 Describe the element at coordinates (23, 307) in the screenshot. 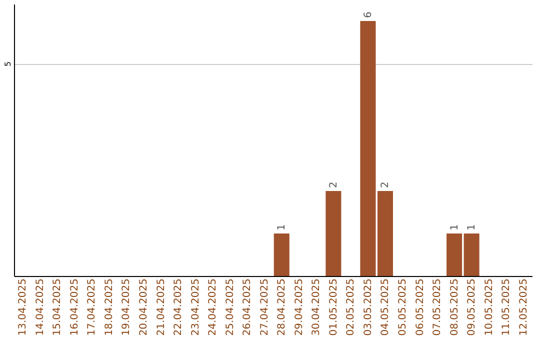

I see `x-tick-label: 13.04.2025` at that location.